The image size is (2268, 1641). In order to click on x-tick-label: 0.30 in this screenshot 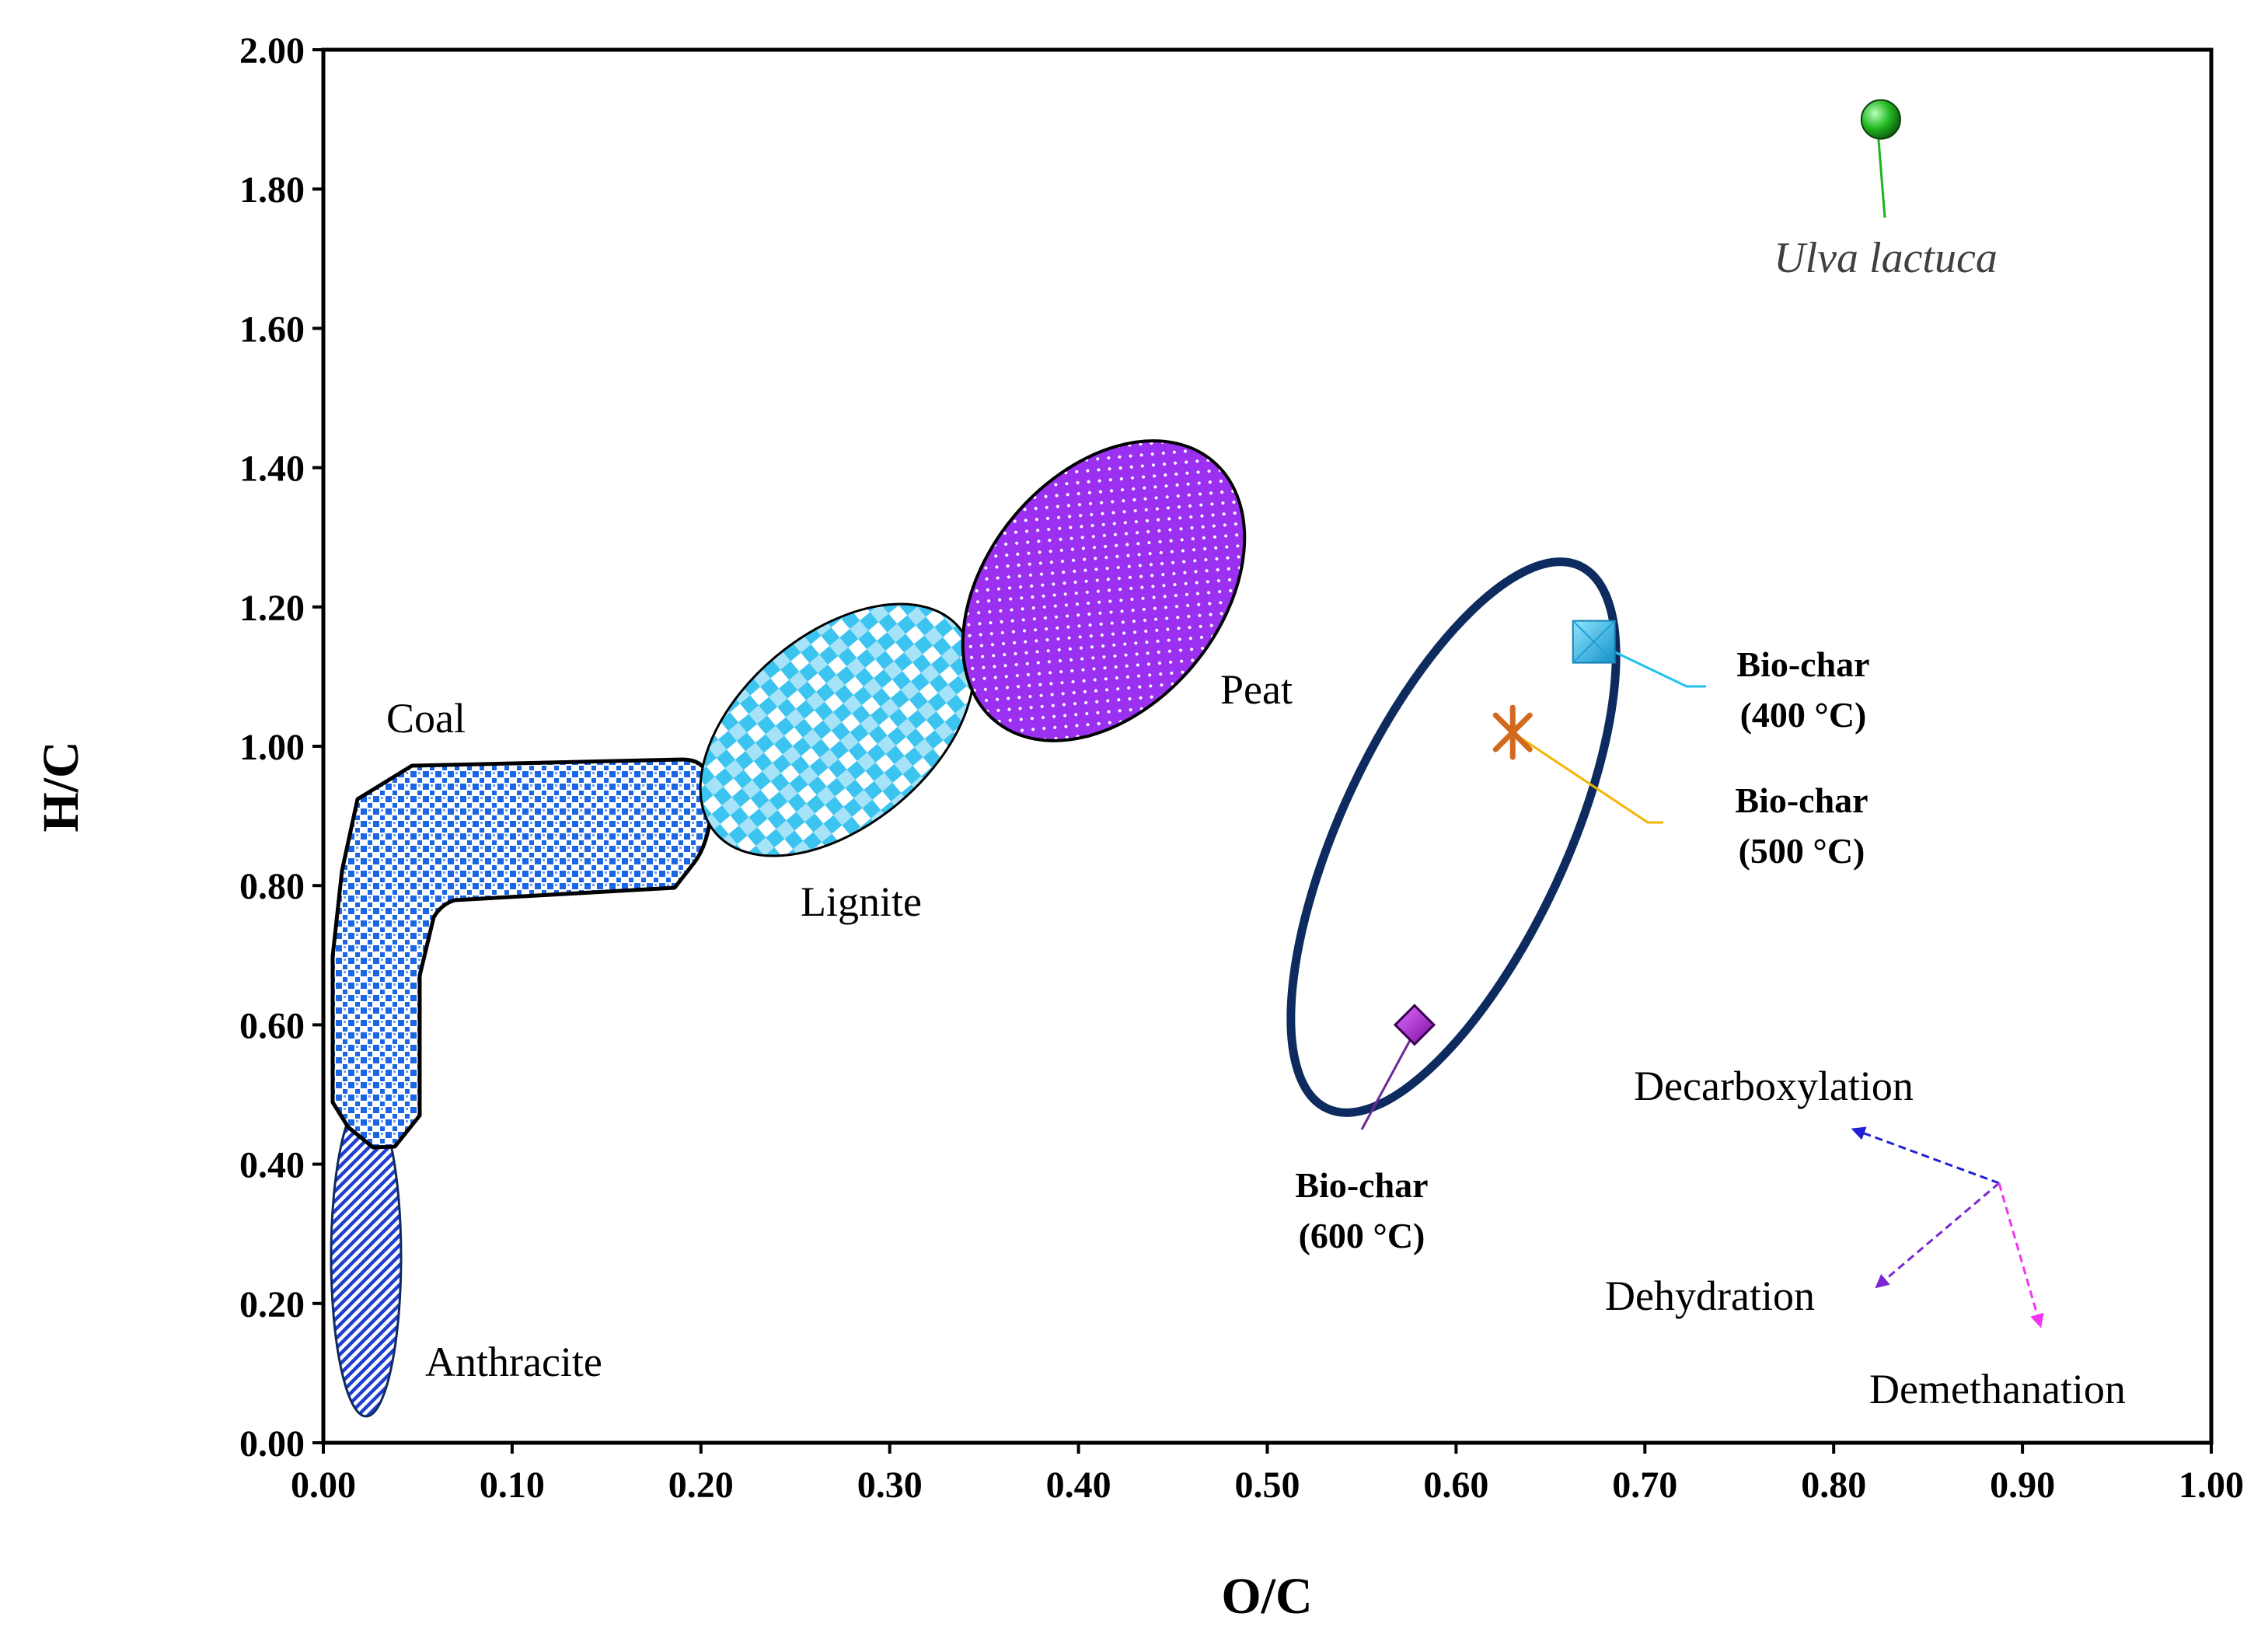, I will do `click(890, 1485)`.